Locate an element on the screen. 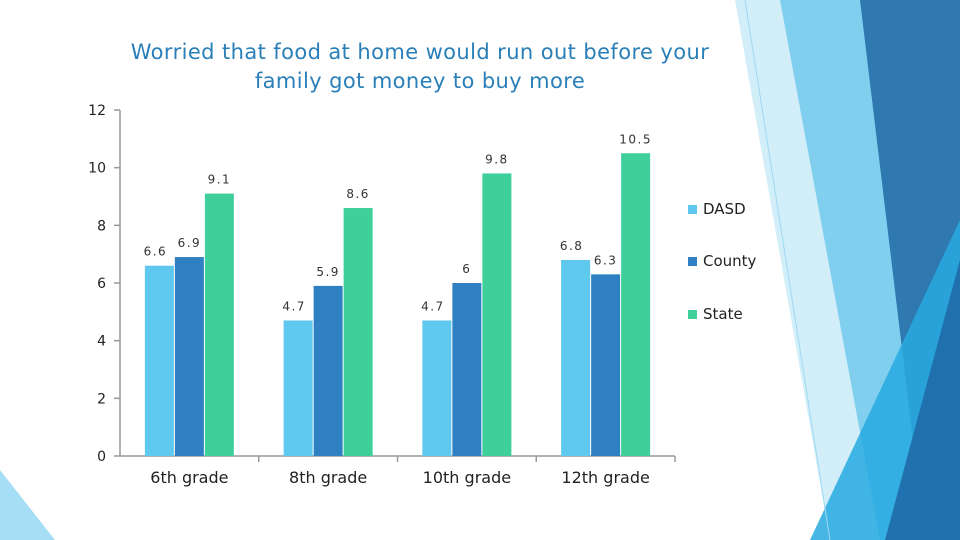 The width and height of the screenshot is (960, 540). deco-left-triangle is located at coordinates (27, 505).